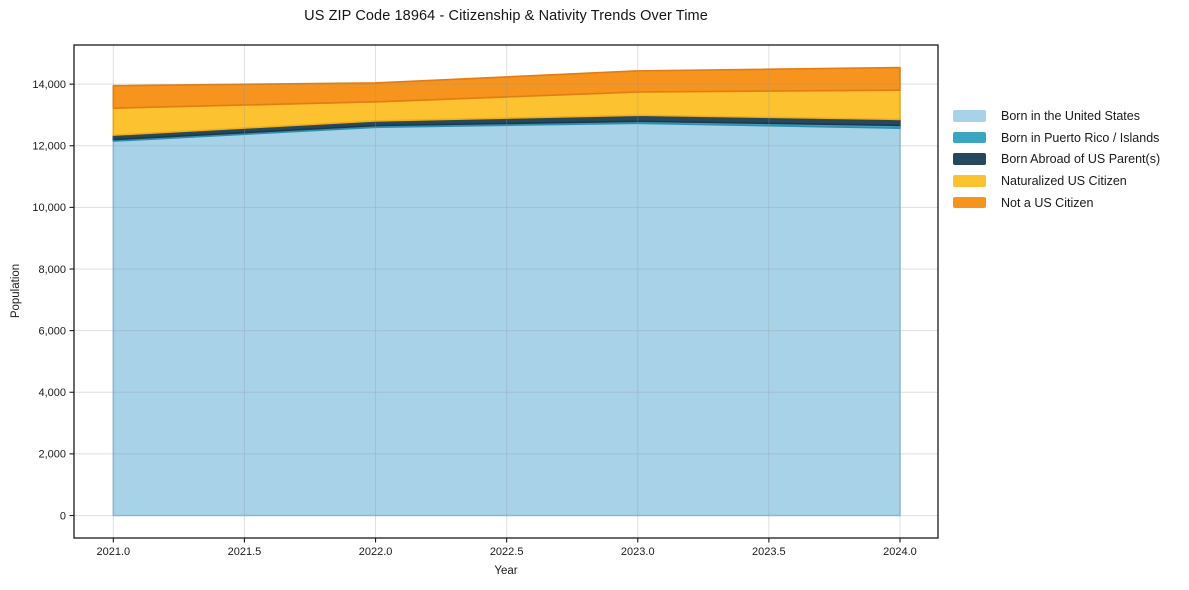 This screenshot has width=1189, height=590. Describe the element at coordinates (506, 87) in the screenshot. I see `area-series-not-a-us-citizen` at that location.